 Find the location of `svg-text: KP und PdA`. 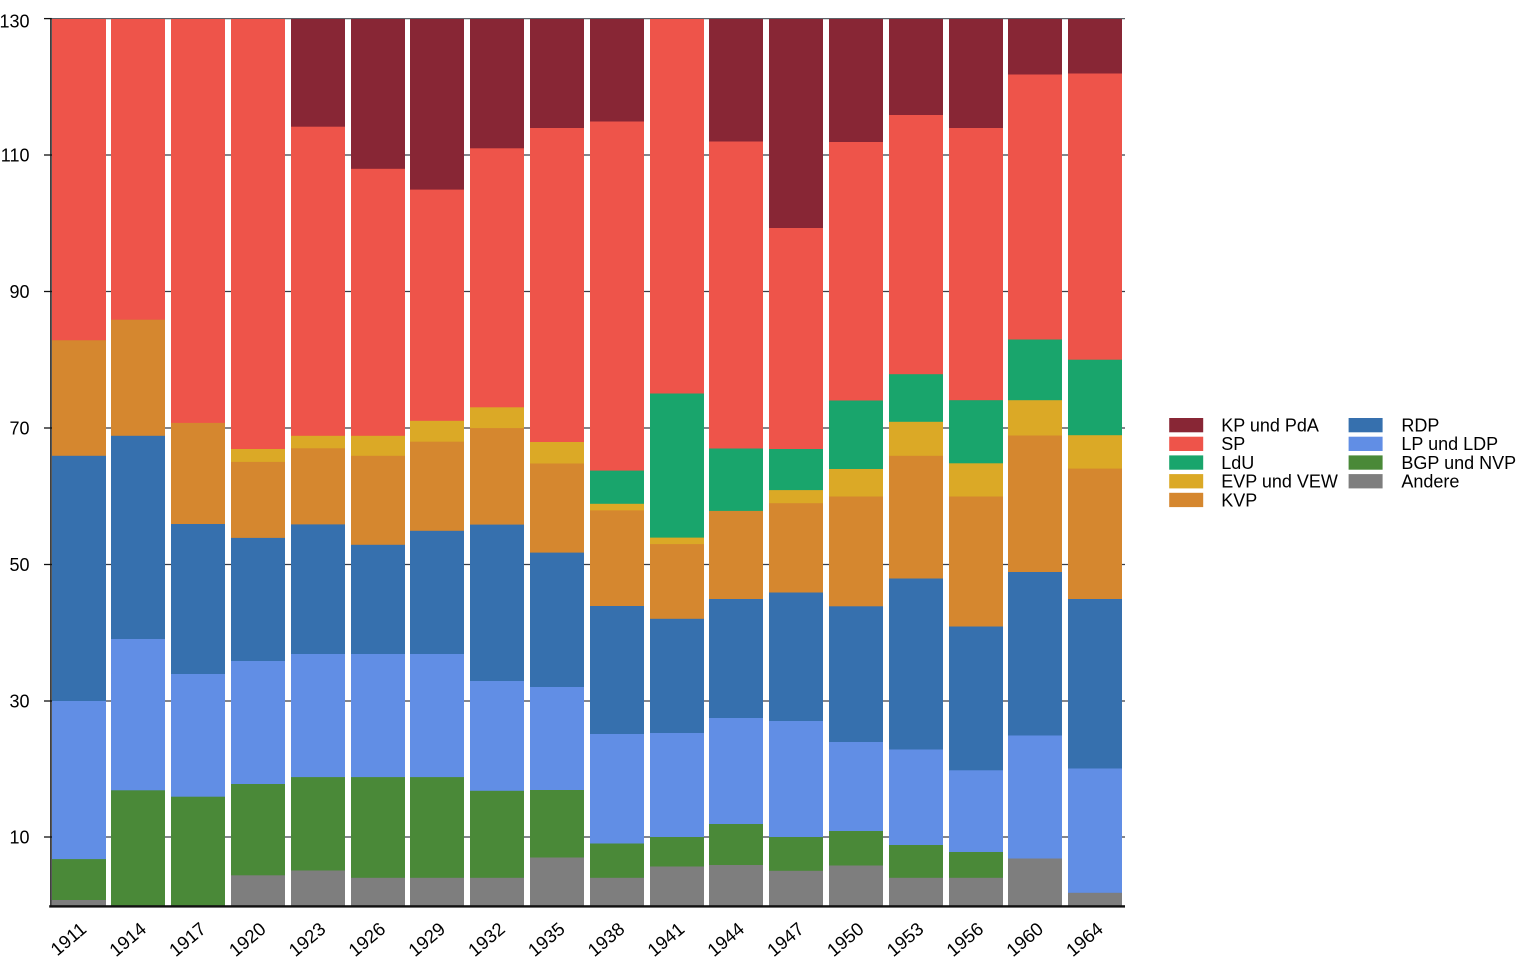

svg-text: KP und PdA is located at coordinates (1270, 426).